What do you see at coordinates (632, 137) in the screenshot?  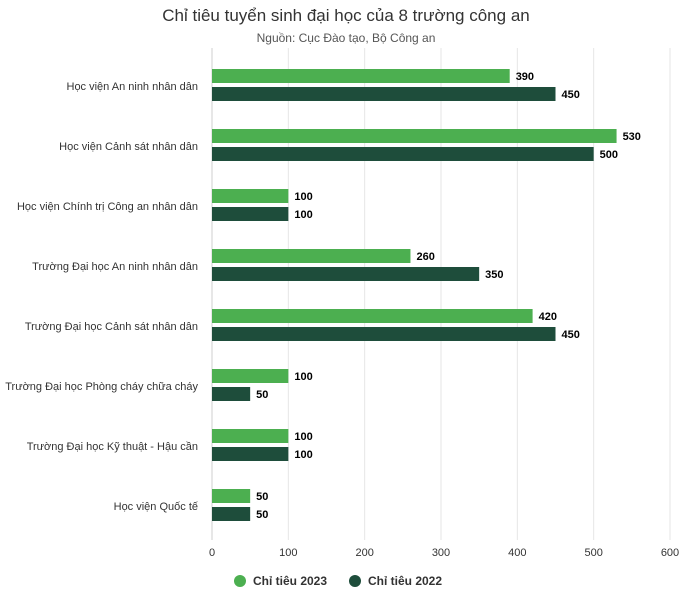 I see `data-label: 530` at bounding box center [632, 137].